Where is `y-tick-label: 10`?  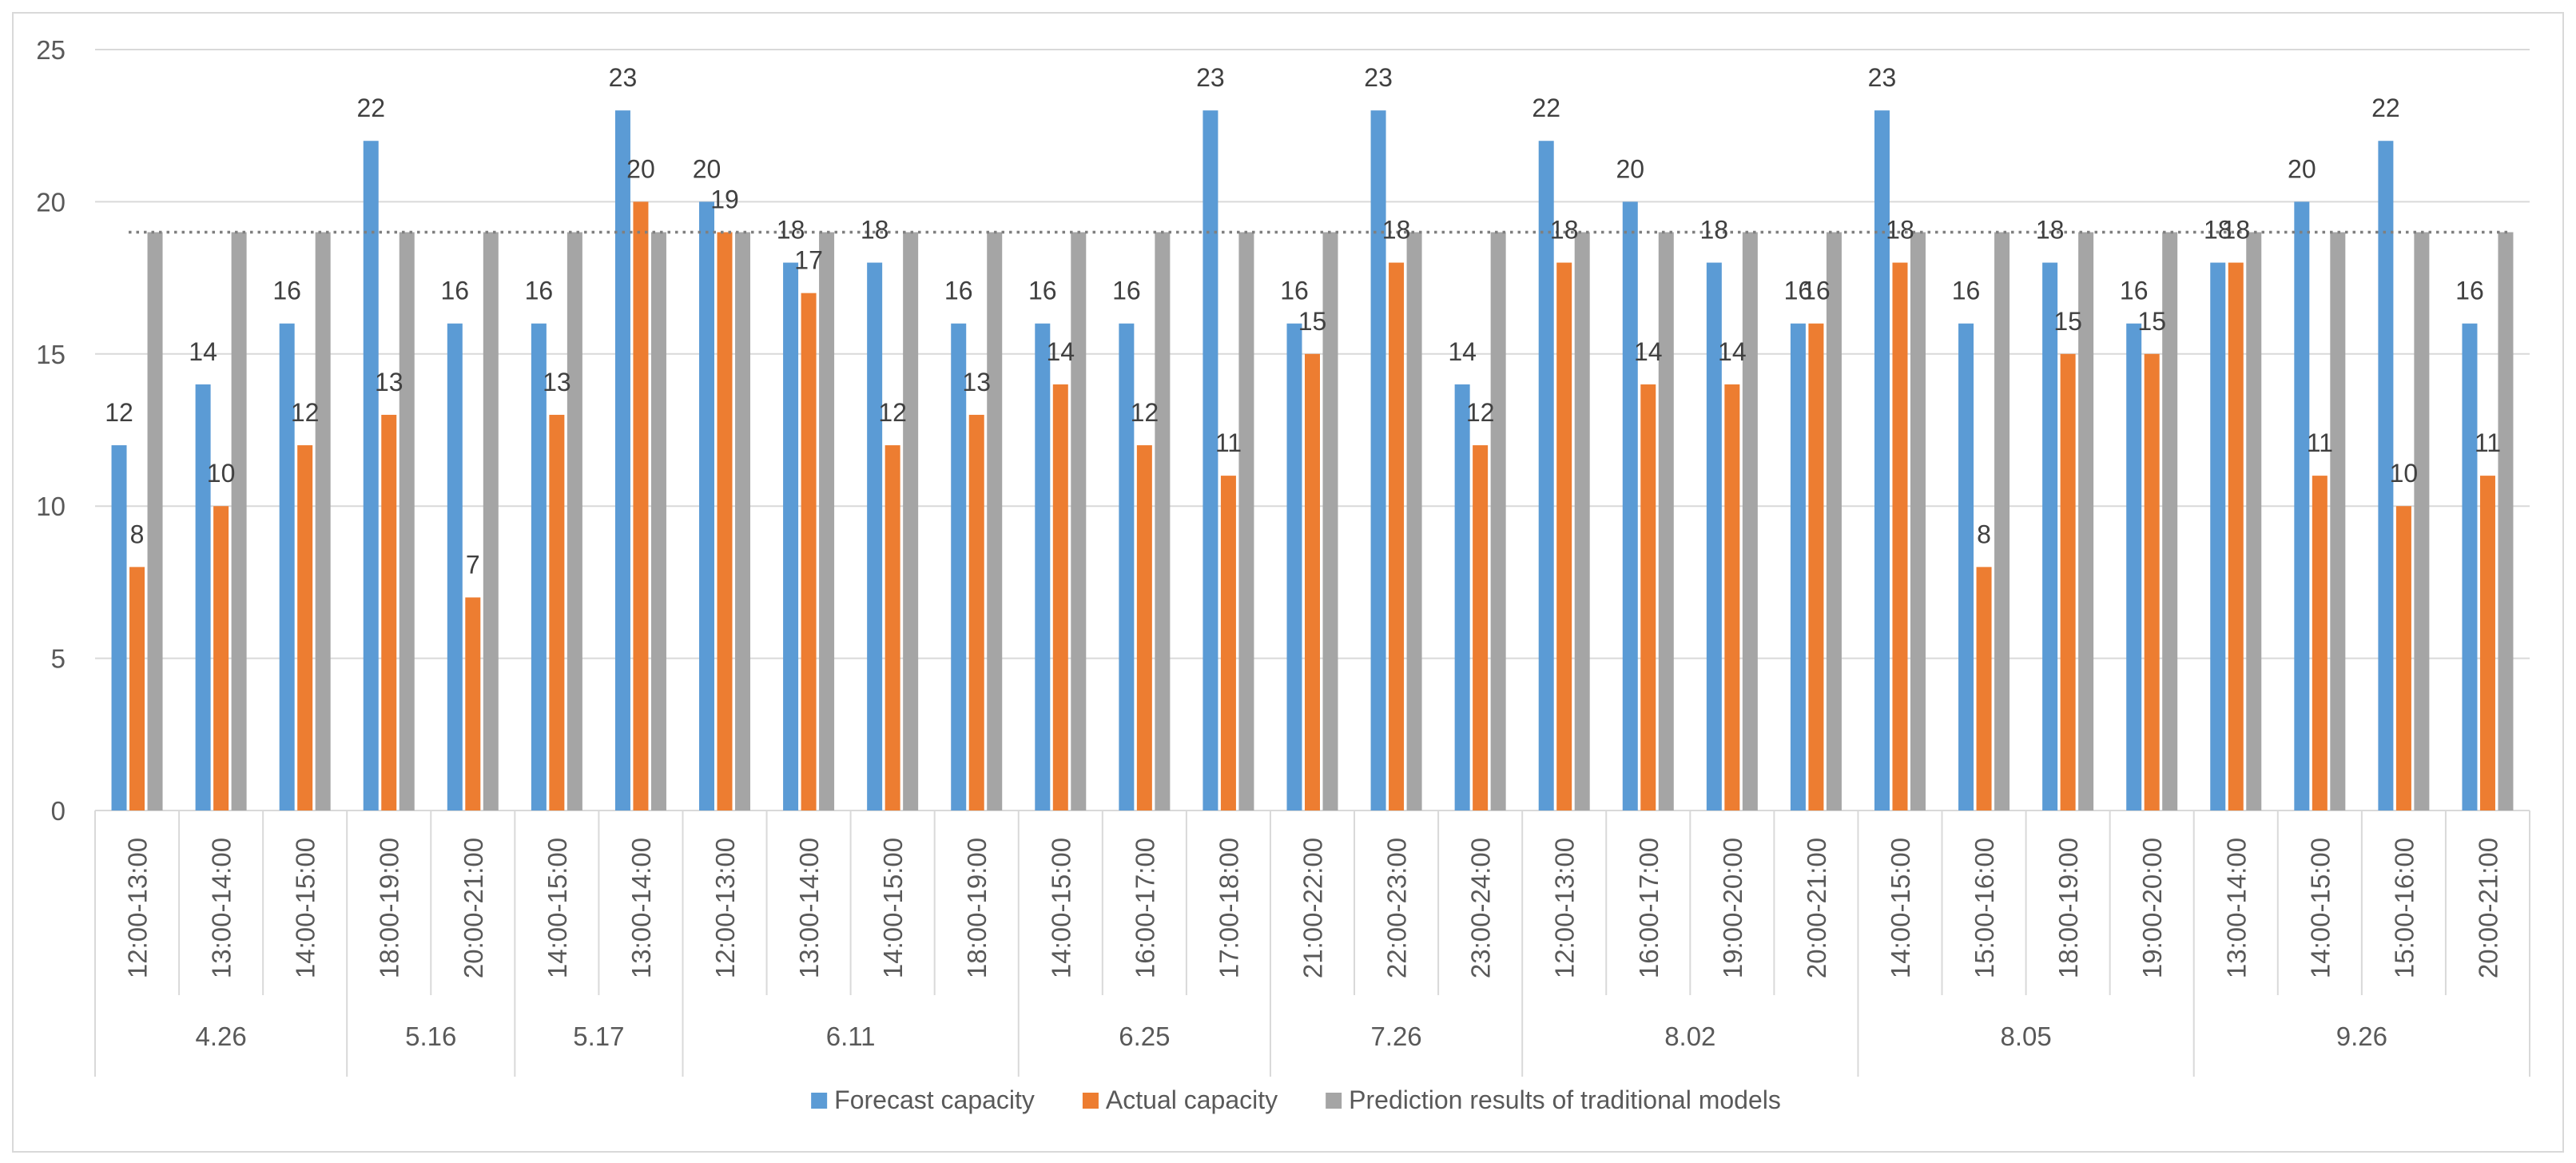
y-tick-label: 10 is located at coordinates (51, 507).